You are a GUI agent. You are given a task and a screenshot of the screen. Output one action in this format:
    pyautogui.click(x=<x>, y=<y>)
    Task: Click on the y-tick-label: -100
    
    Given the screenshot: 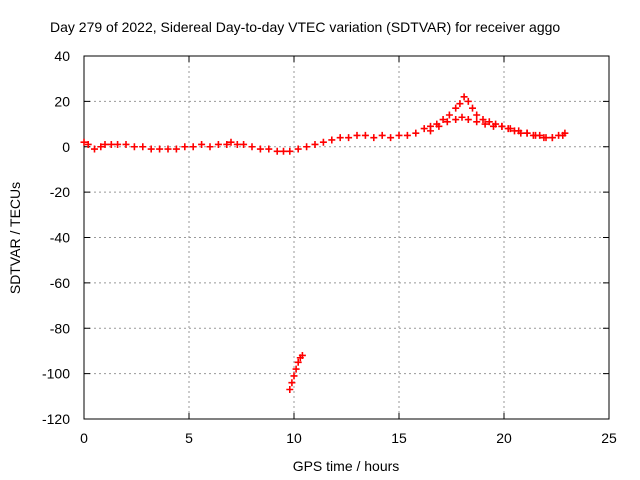 What is the action you would take?
    pyautogui.click(x=56, y=374)
    